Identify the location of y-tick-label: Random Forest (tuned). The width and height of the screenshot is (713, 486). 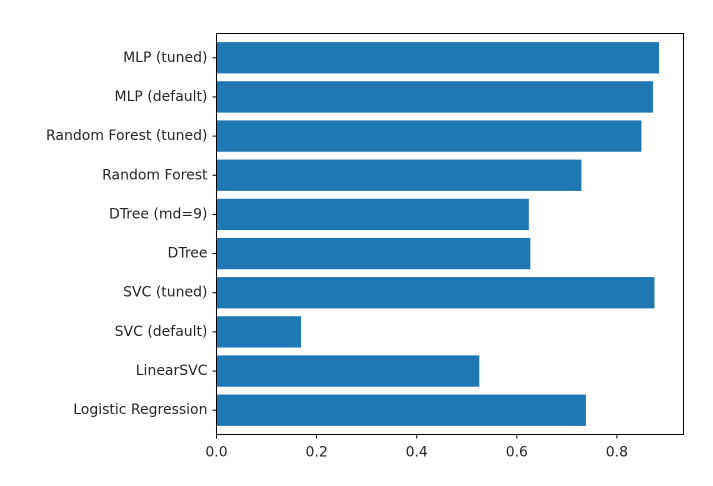
(127, 136).